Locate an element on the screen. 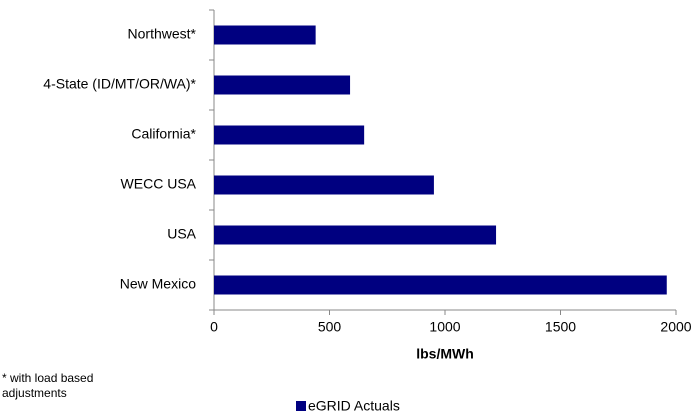  legend-swatch is located at coordinates (301, 406).